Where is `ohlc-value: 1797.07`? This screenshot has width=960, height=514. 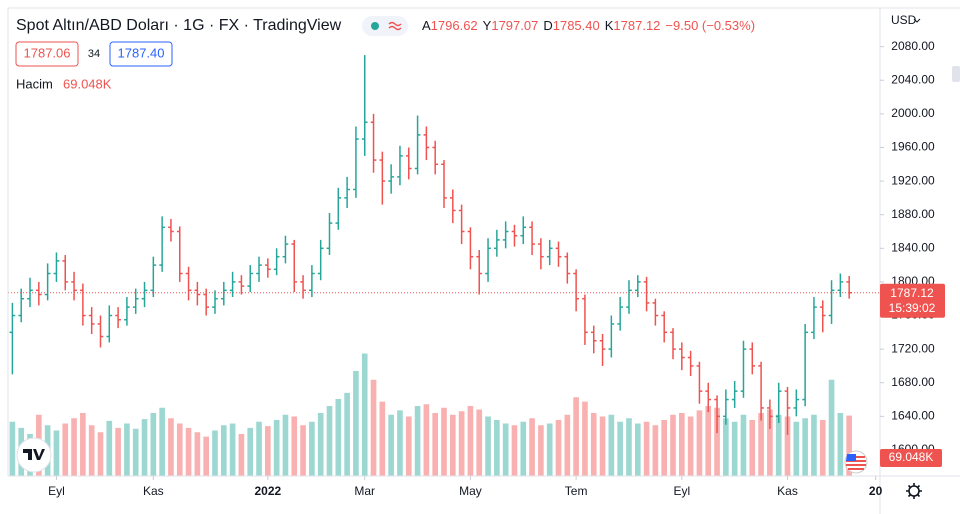
ohlc-value: 1797.07 is located at coordinates (514, 25).